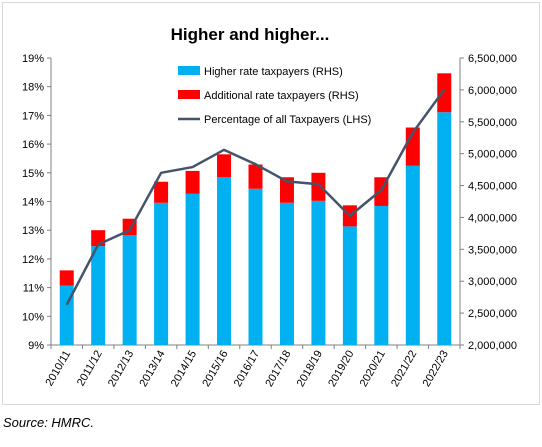 This screenshot has height=447, width=542. I want to click on x-tick-label: 2011/12, so click(90, 369).